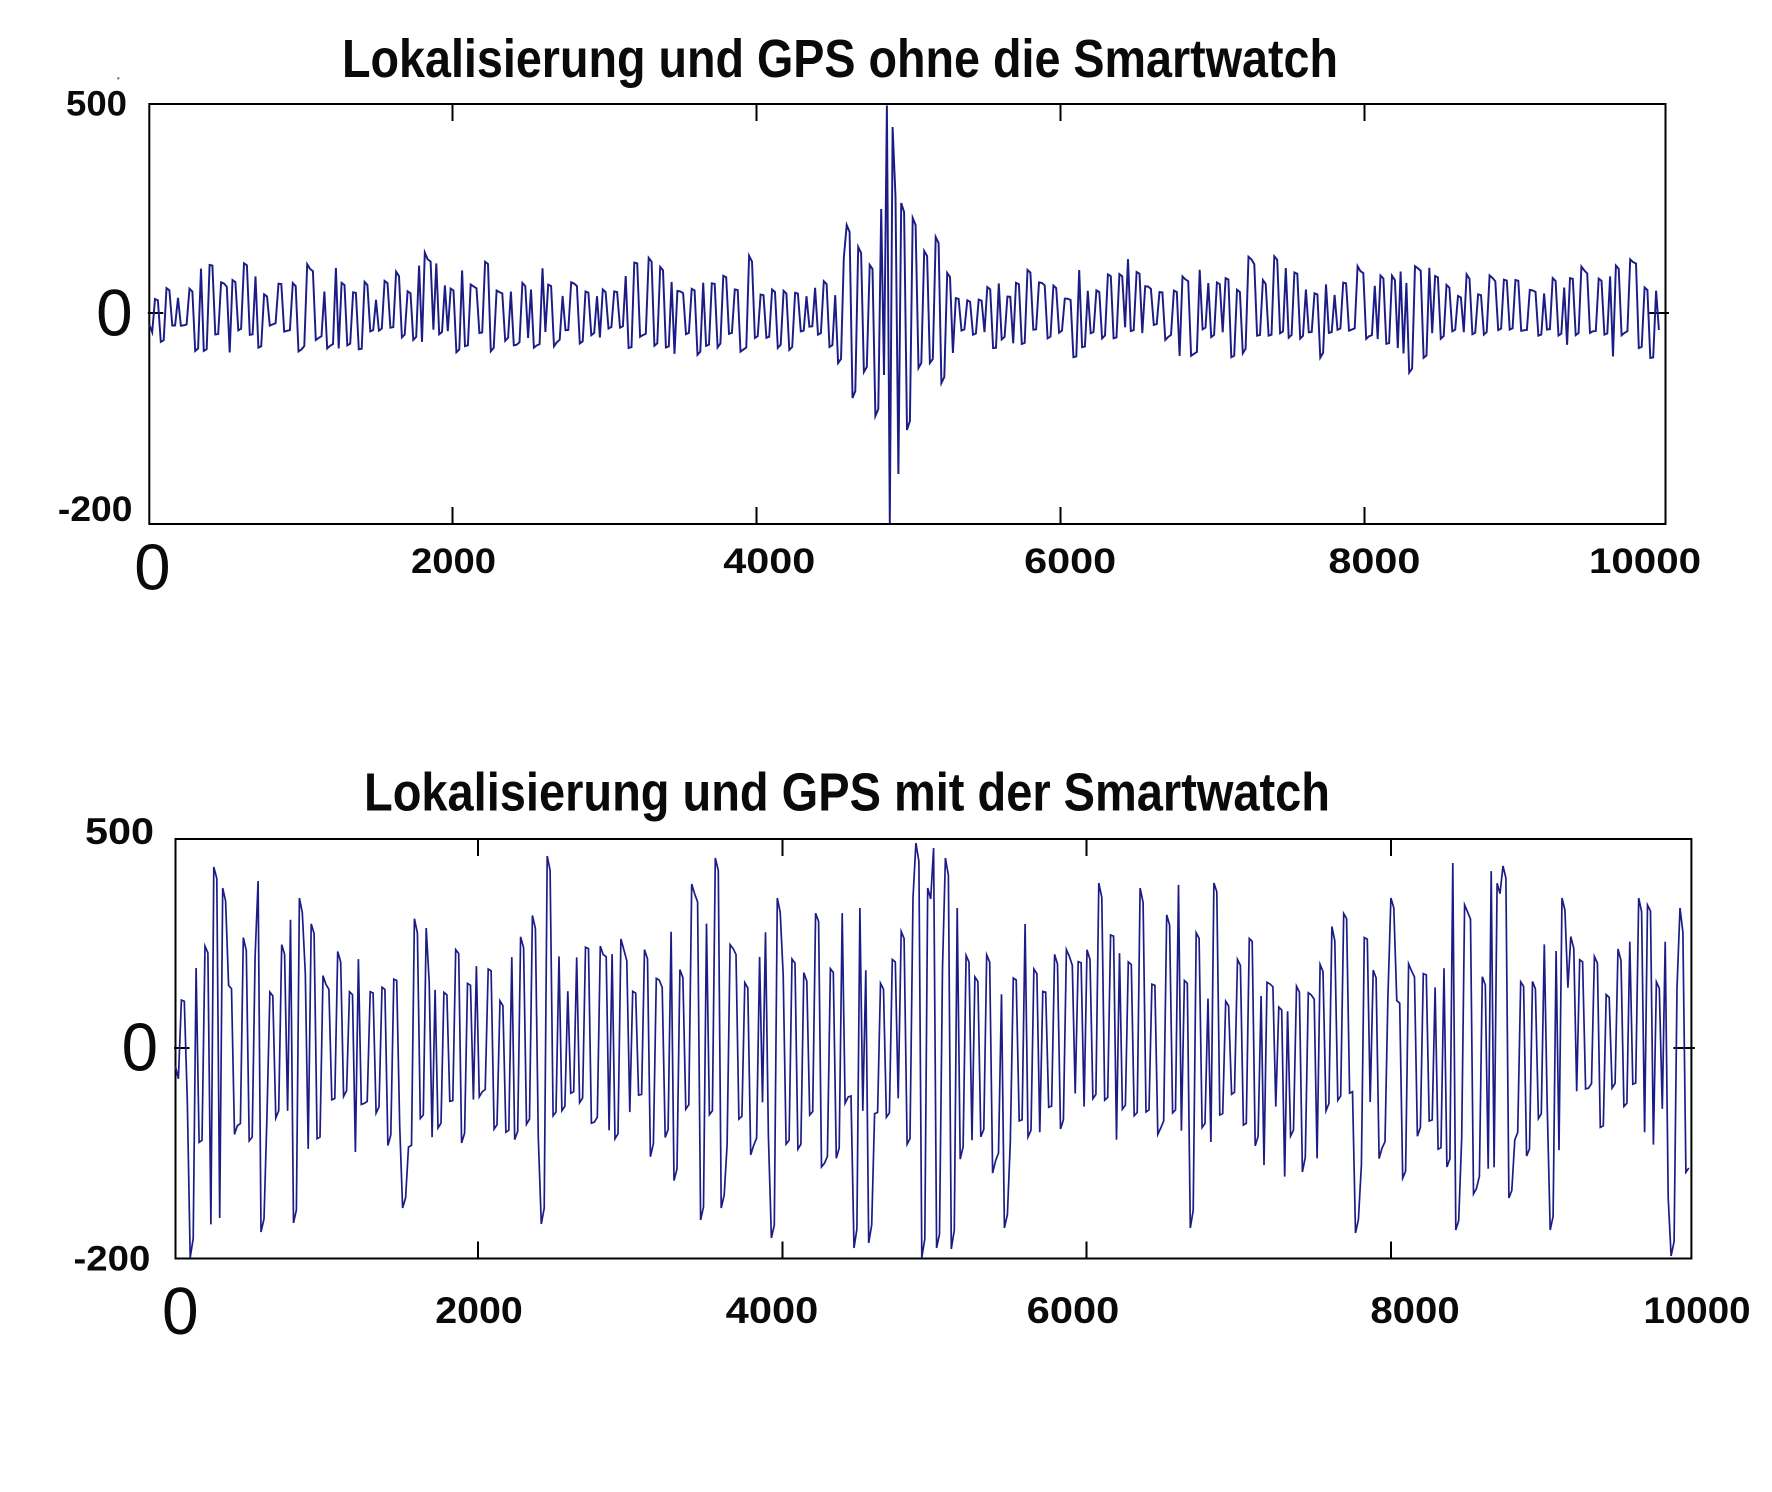 This screenshot has height=1492, width=1772. I want to click on svg-text:Lokalisierung und GPS mit der: Lokalisierung und GPS mit der Smartwatch, so click(847, 793).